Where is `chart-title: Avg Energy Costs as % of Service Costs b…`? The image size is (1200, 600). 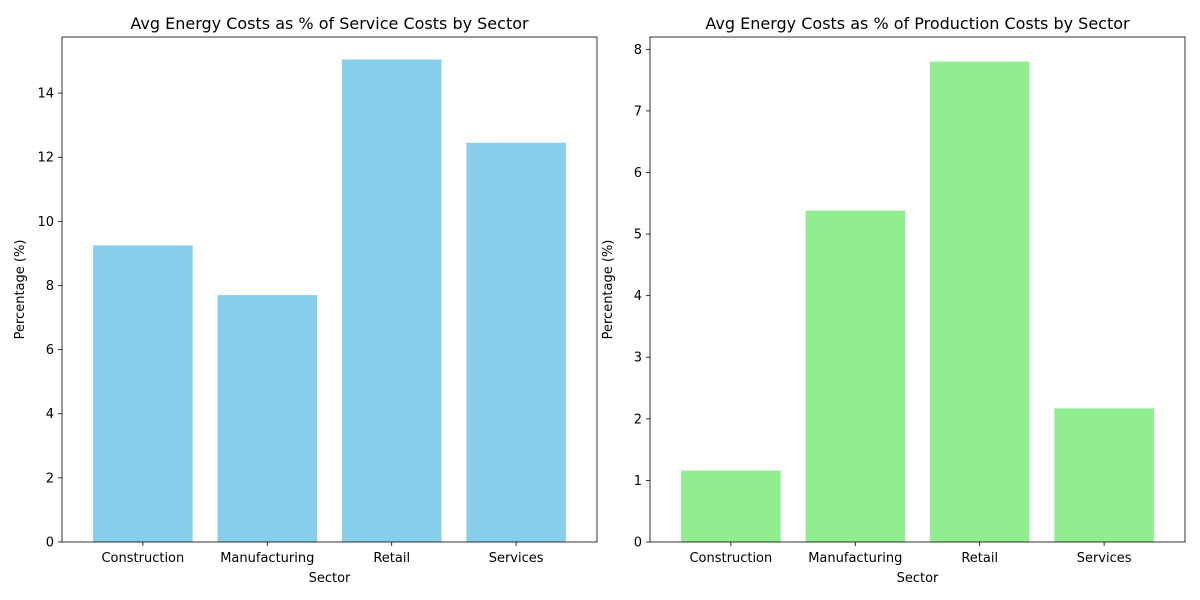 chart-title: Avg Energy Costs as % of Service Costs b… is located at coordinates (329, 23).